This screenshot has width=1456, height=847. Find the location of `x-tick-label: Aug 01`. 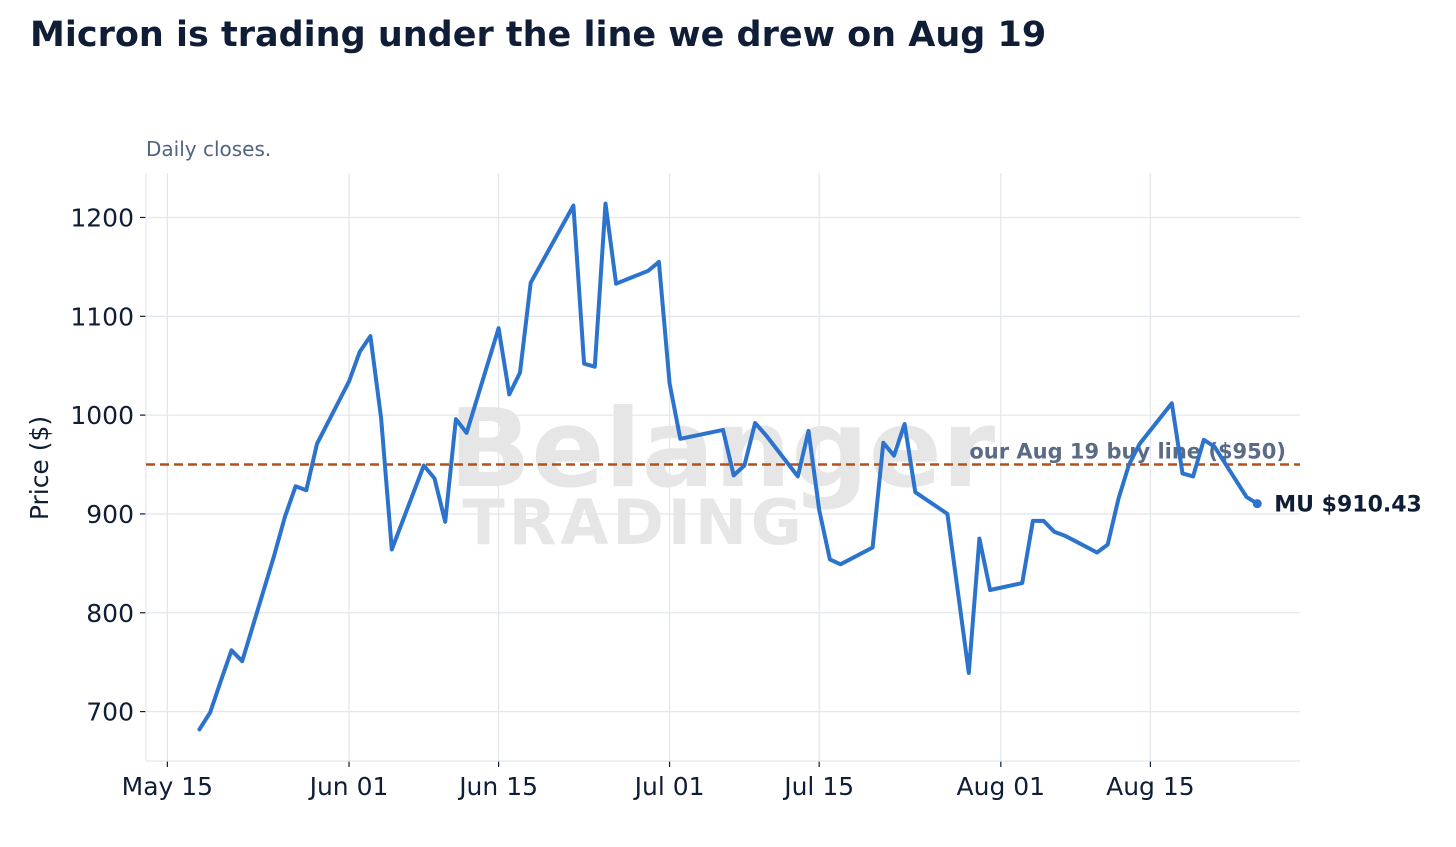

x-tick-label: Aug 01 is located at coordinates (1001, 786).